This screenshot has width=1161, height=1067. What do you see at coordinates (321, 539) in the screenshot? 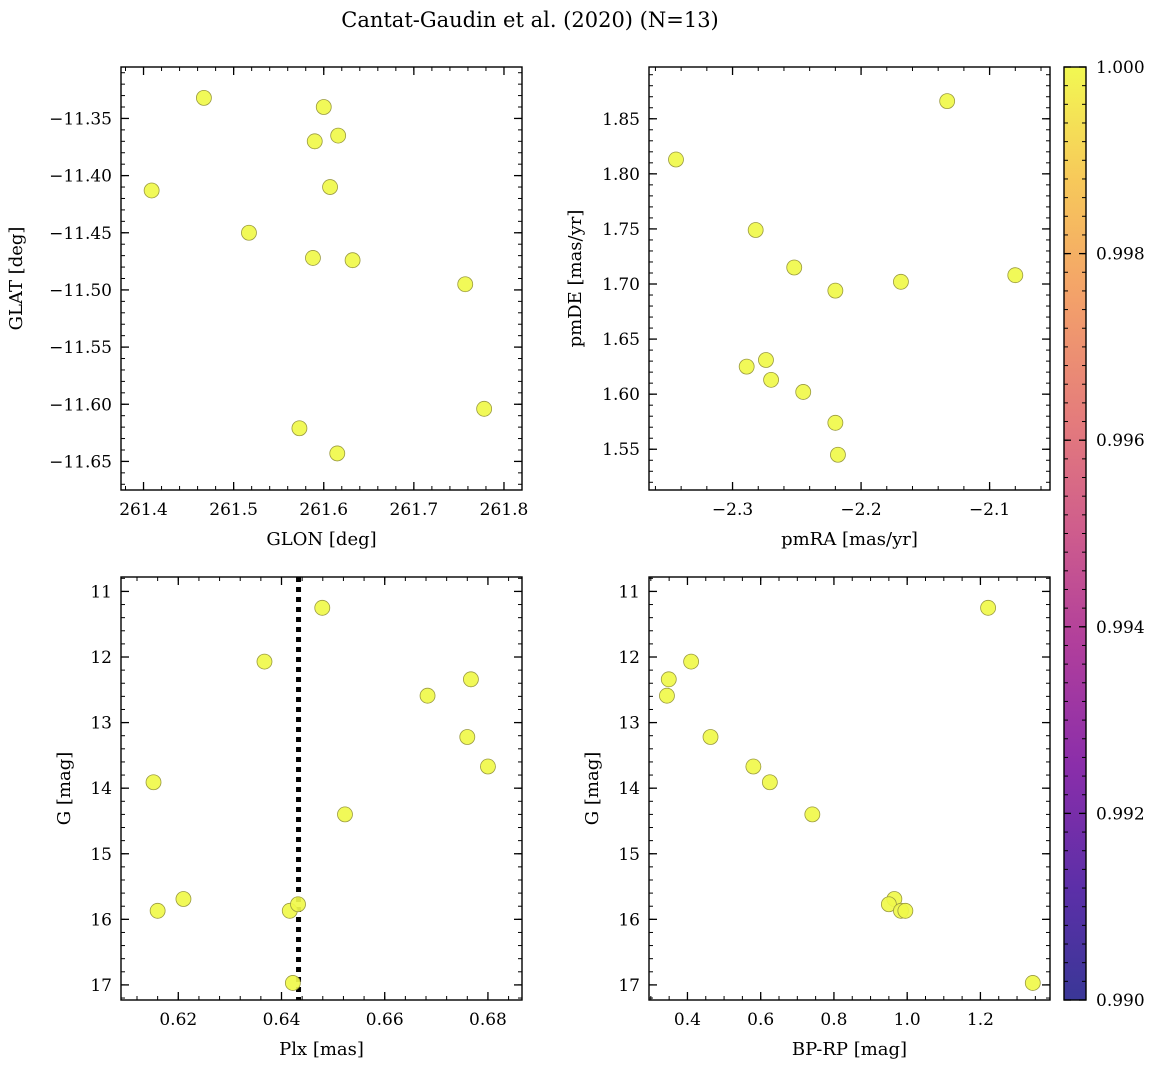
I see `x-axis-label: GLON [deg]` at bounding box center [321, 539].